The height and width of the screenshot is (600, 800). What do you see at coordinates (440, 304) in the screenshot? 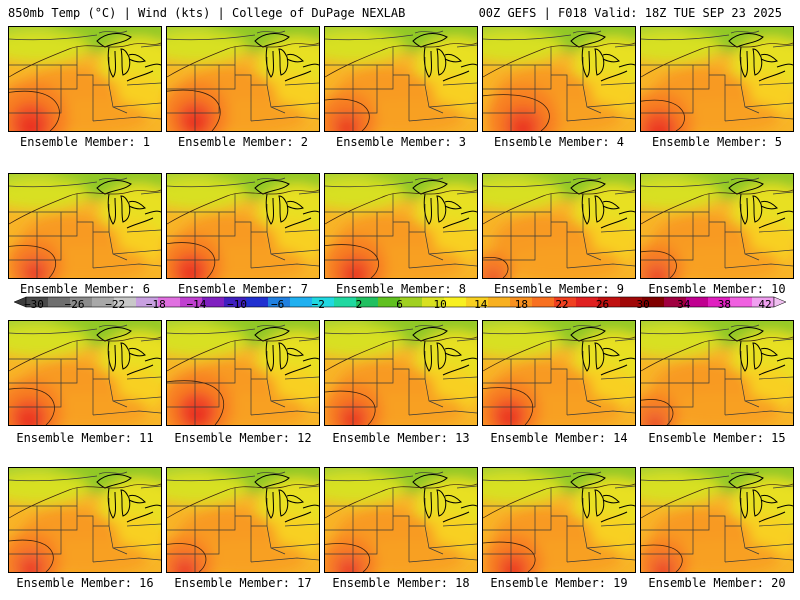
I see `colorbar-tick-label: 10` at bounding box center [440, 304].